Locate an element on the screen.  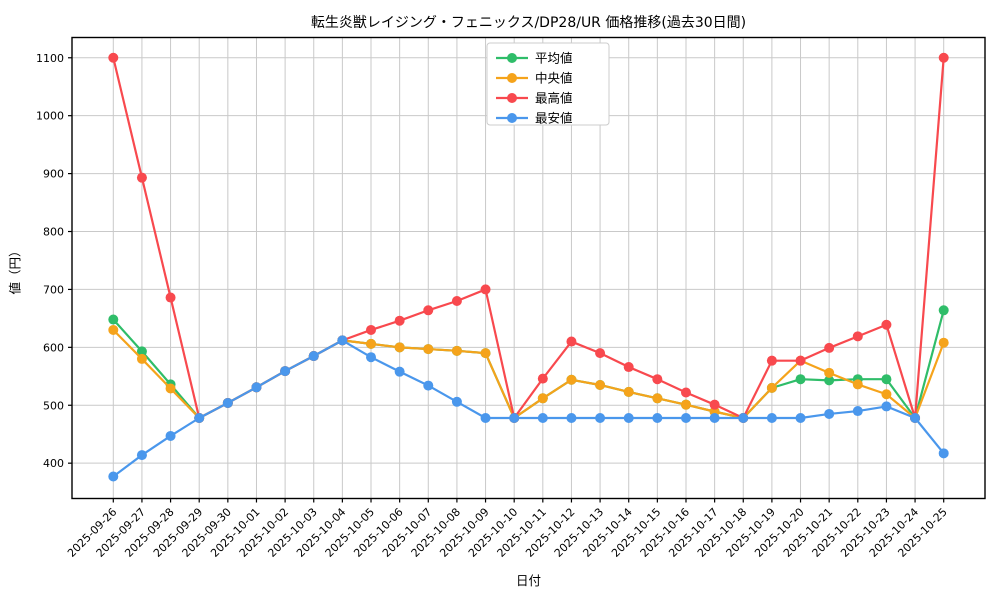
legend-label: 平均値 is located at coordinates (554, 58).